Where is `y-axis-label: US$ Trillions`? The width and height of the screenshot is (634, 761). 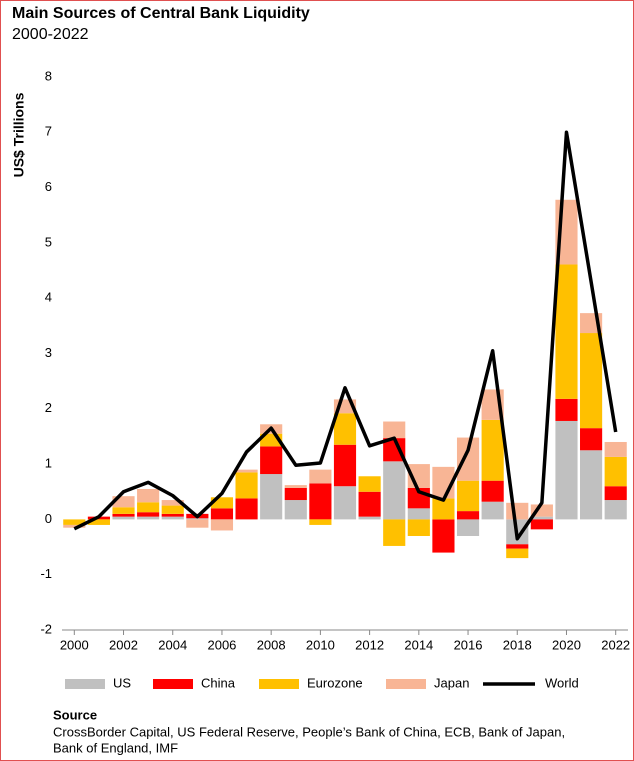
y-axis-label: US$ Trillions is located at coordinates (19, 134).